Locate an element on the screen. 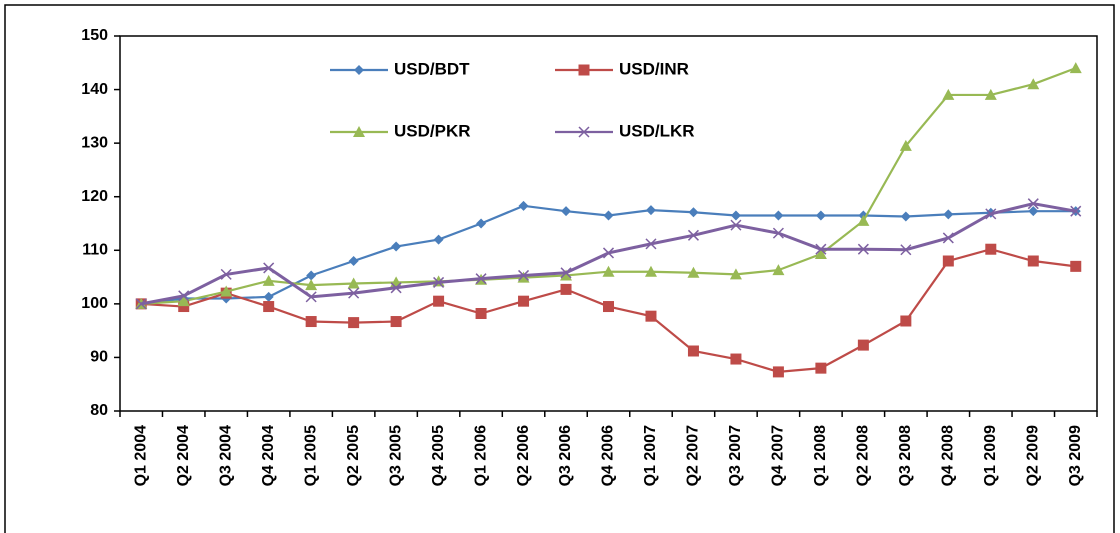 The height and width of the screenshot is (533, 1120). x-tick-label: Q4 2005 is located at coordinates (438, 455).